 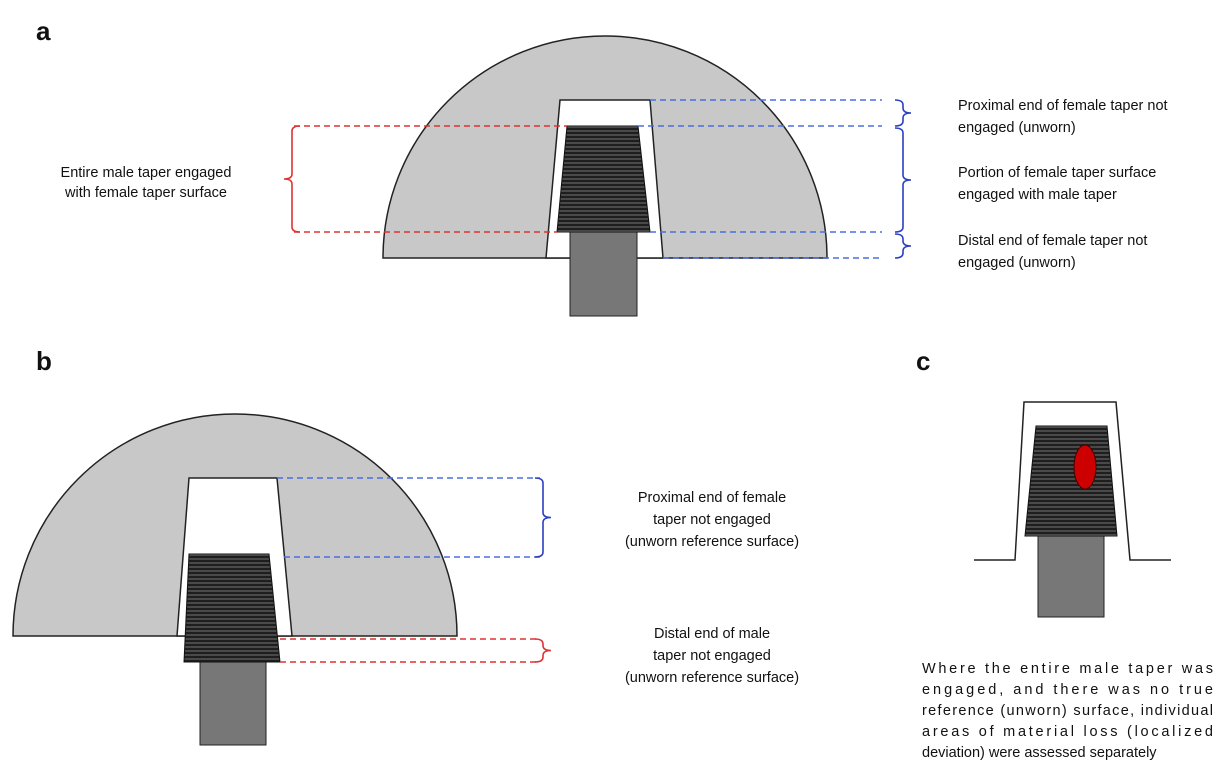 I want to click on note: engaged, and there was no true, so click(x=1067, y=690).